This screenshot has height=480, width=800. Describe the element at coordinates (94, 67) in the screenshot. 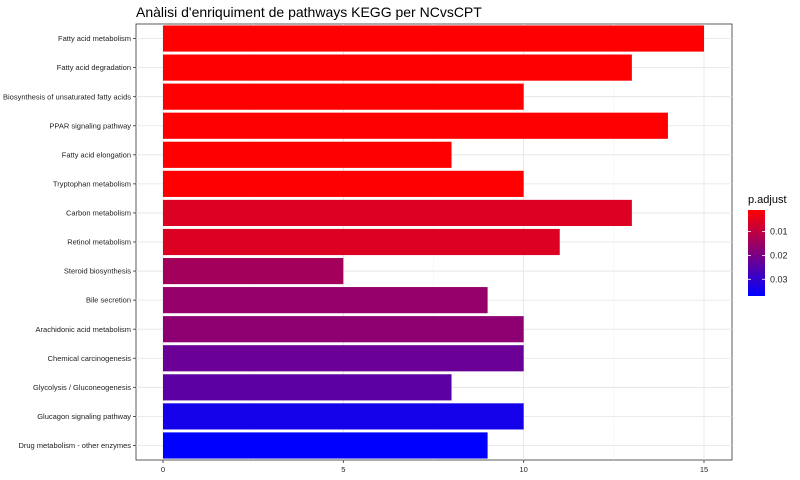

I see `y-tick-label: Fatty acid degradation` at that location.